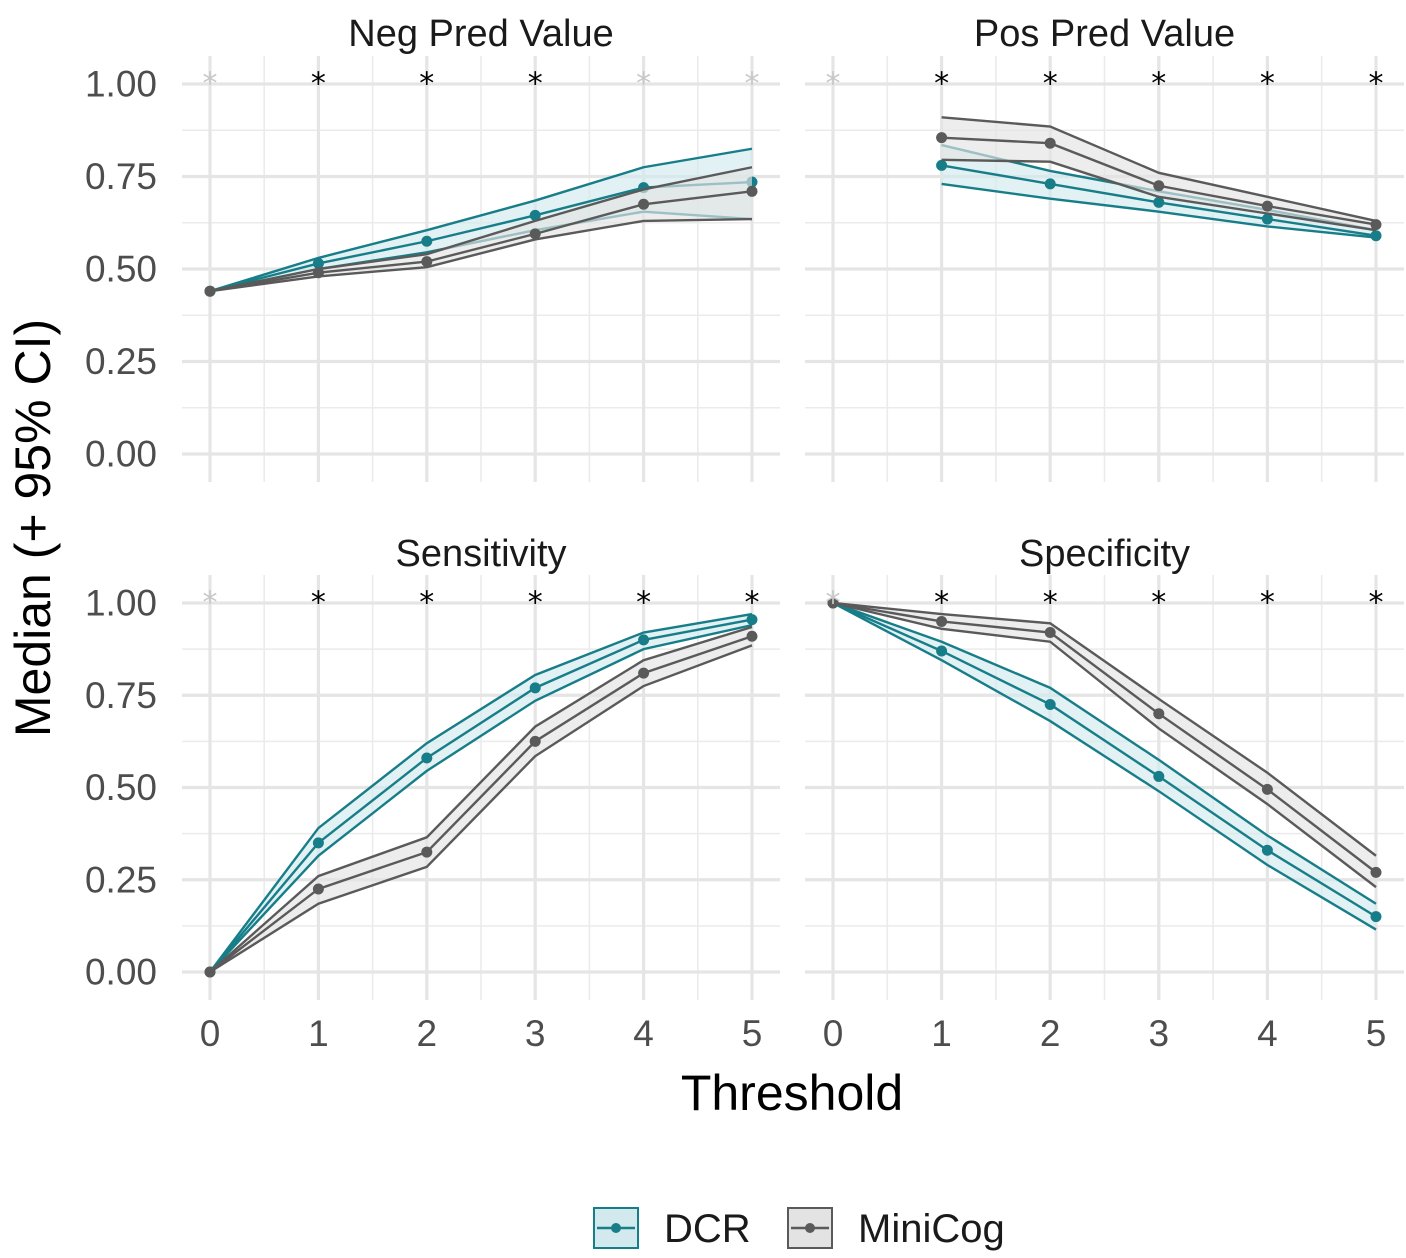  Describe the element at coordinates (1376, 1033) in the screenshot. I see `x-tick-label: 5` at that location.